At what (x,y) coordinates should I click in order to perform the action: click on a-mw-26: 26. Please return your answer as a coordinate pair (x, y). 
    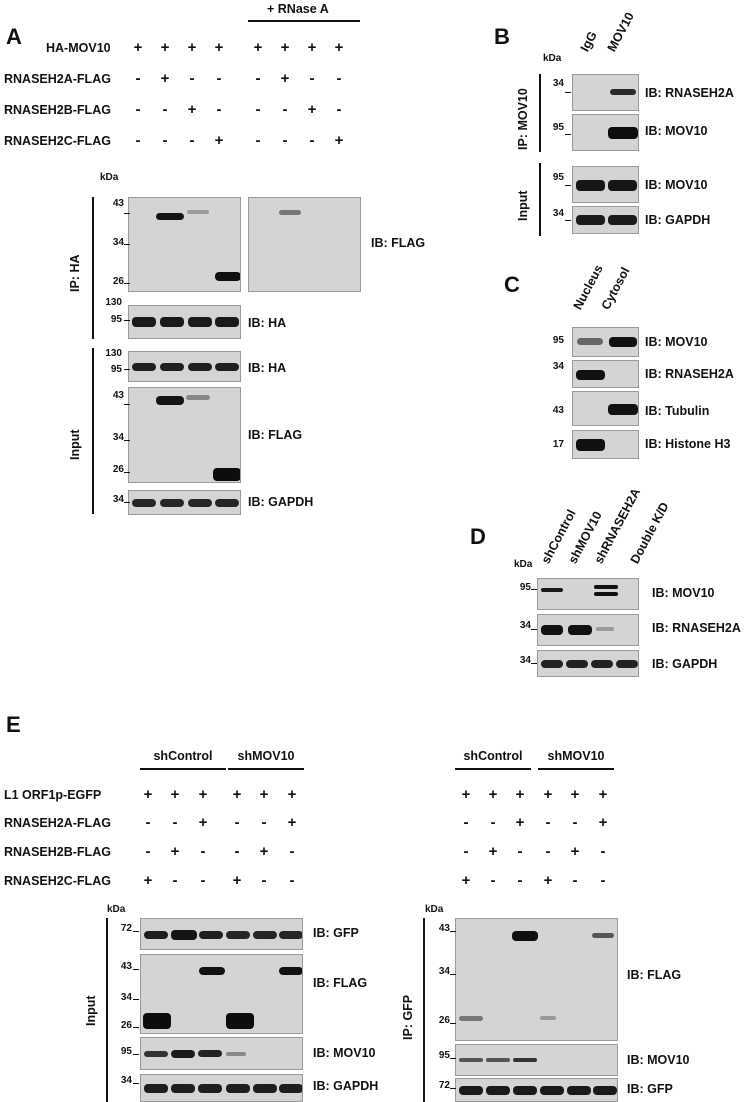
    Looking at the image, I should click on (118, 281).